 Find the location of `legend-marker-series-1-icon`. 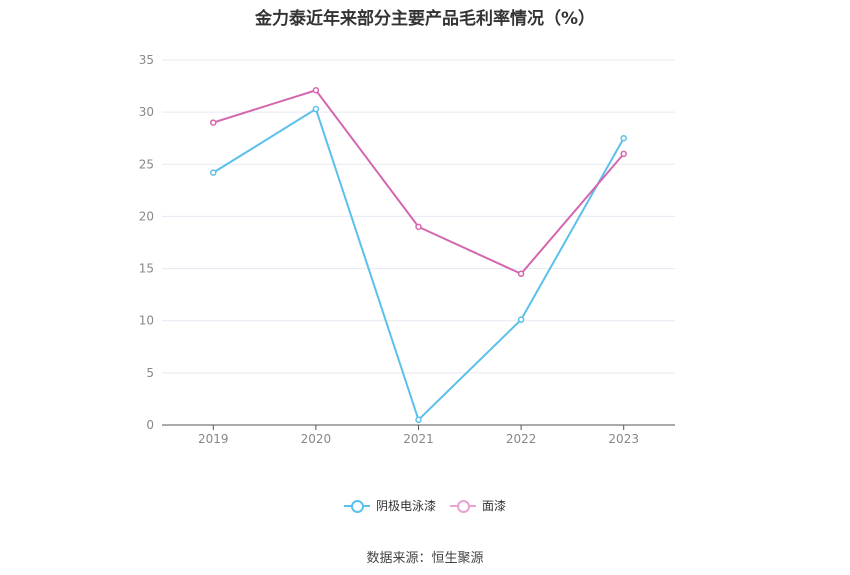

legend-marker-series-1-icon is located at coordinates (356, 506).